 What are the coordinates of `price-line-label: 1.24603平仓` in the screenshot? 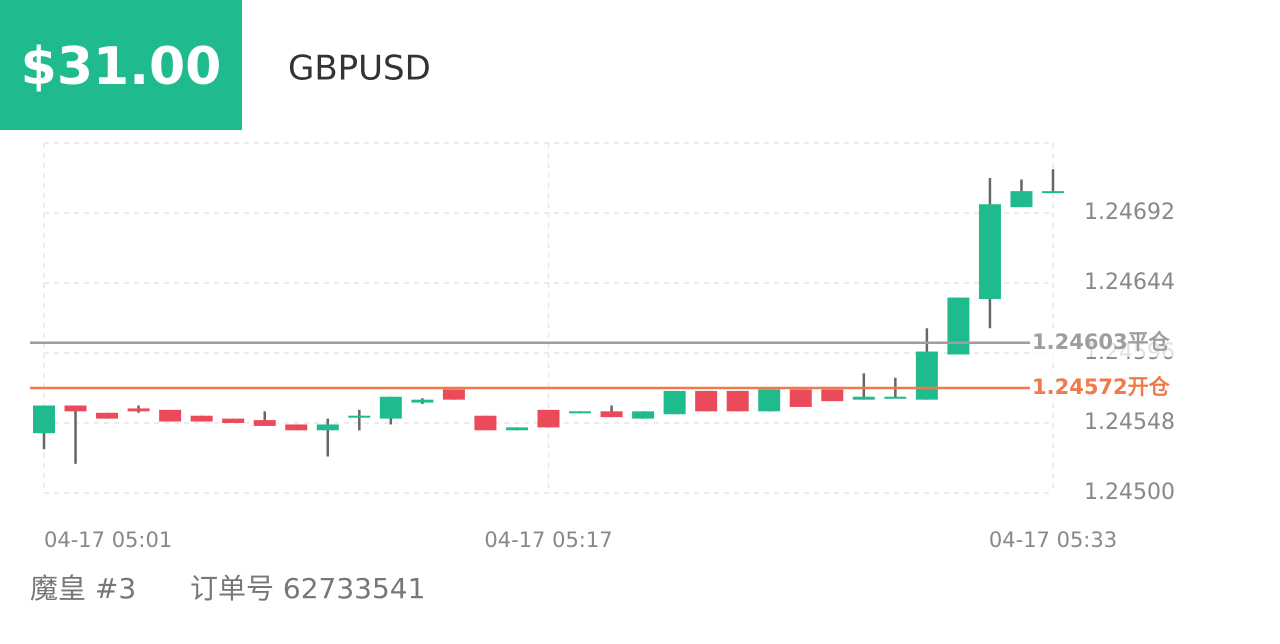 It's located at (1101, 342).